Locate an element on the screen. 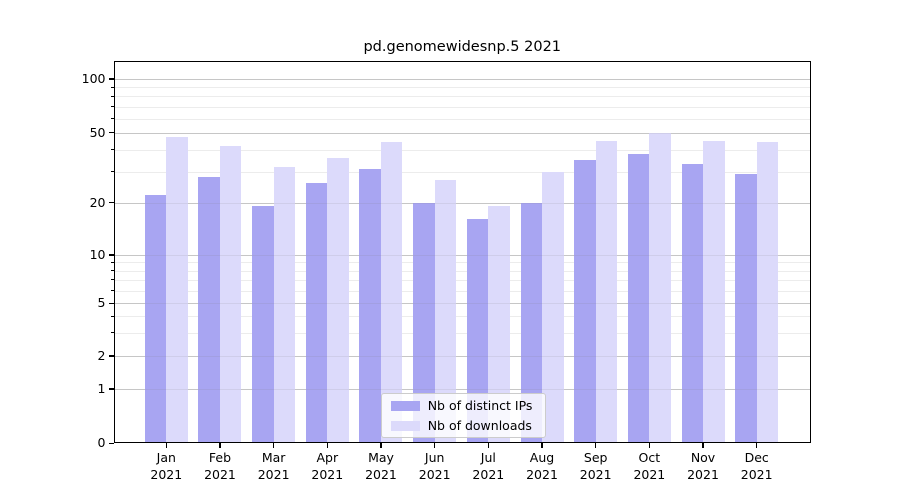 This screenshot has width=900, height=500. x-tick-label: Jun 2021 is located at coordinates (434, 466).